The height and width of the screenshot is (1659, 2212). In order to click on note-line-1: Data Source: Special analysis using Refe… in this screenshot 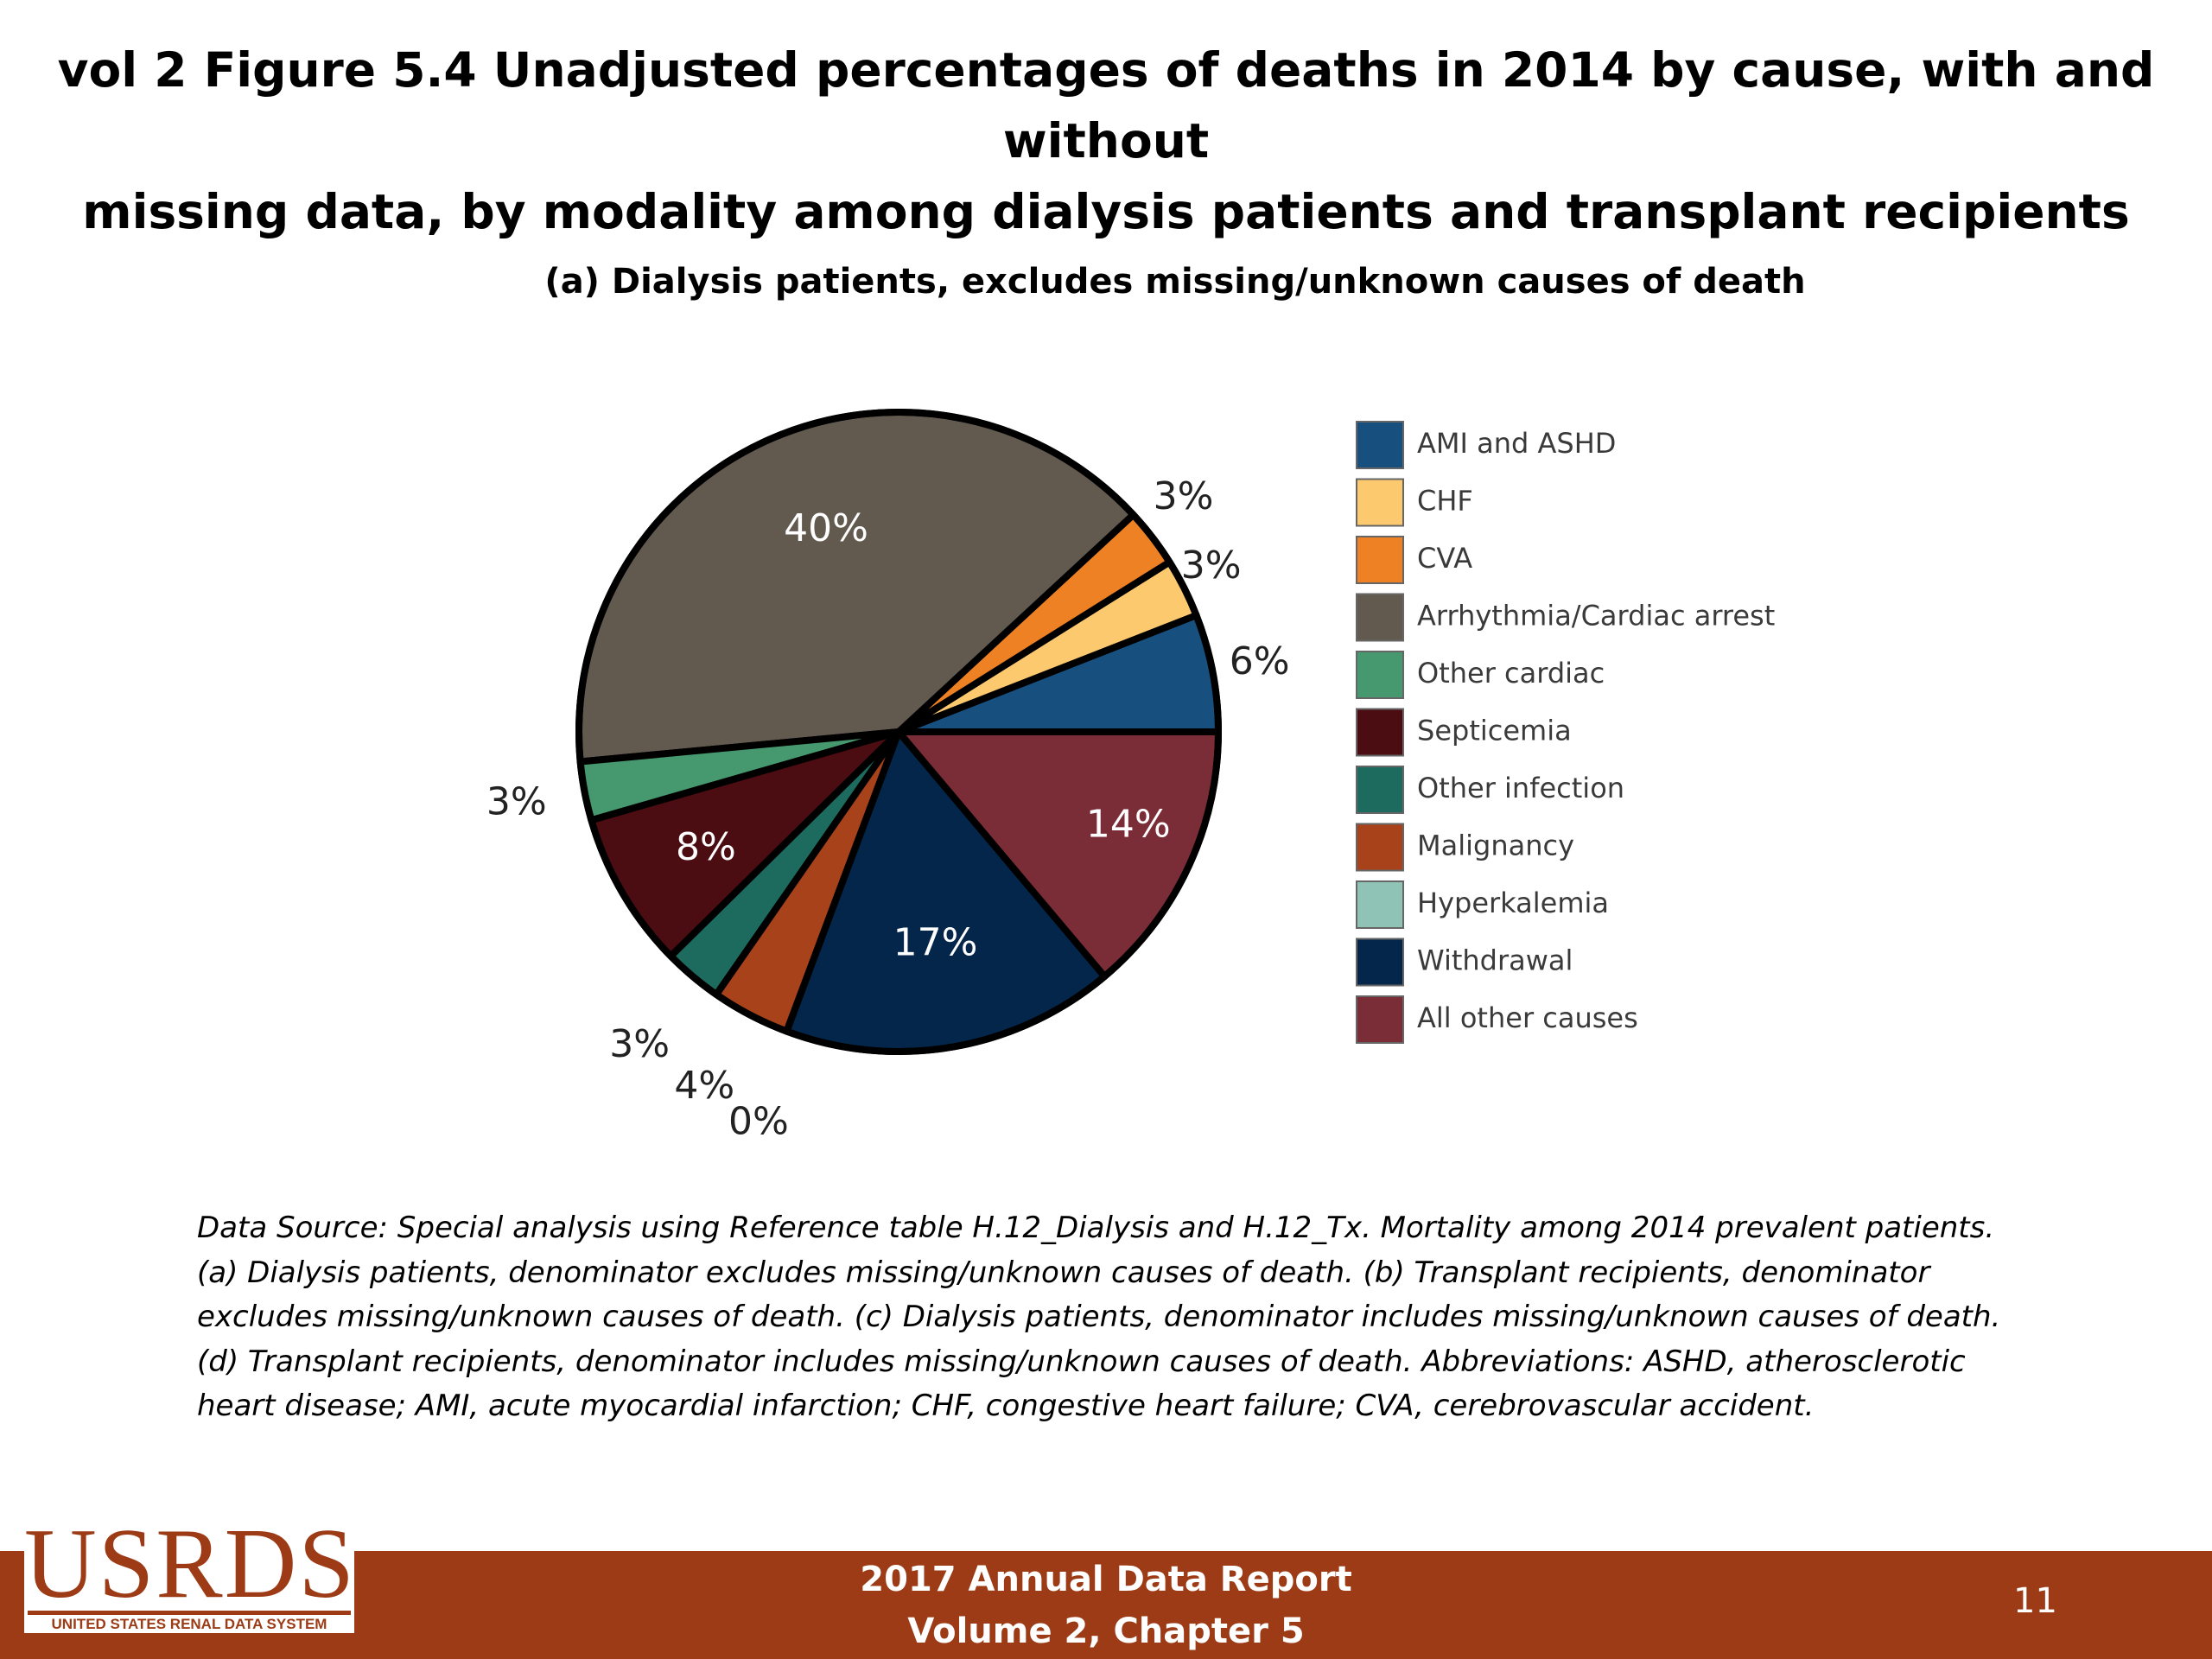, I will do `click(1096, 1228)`.